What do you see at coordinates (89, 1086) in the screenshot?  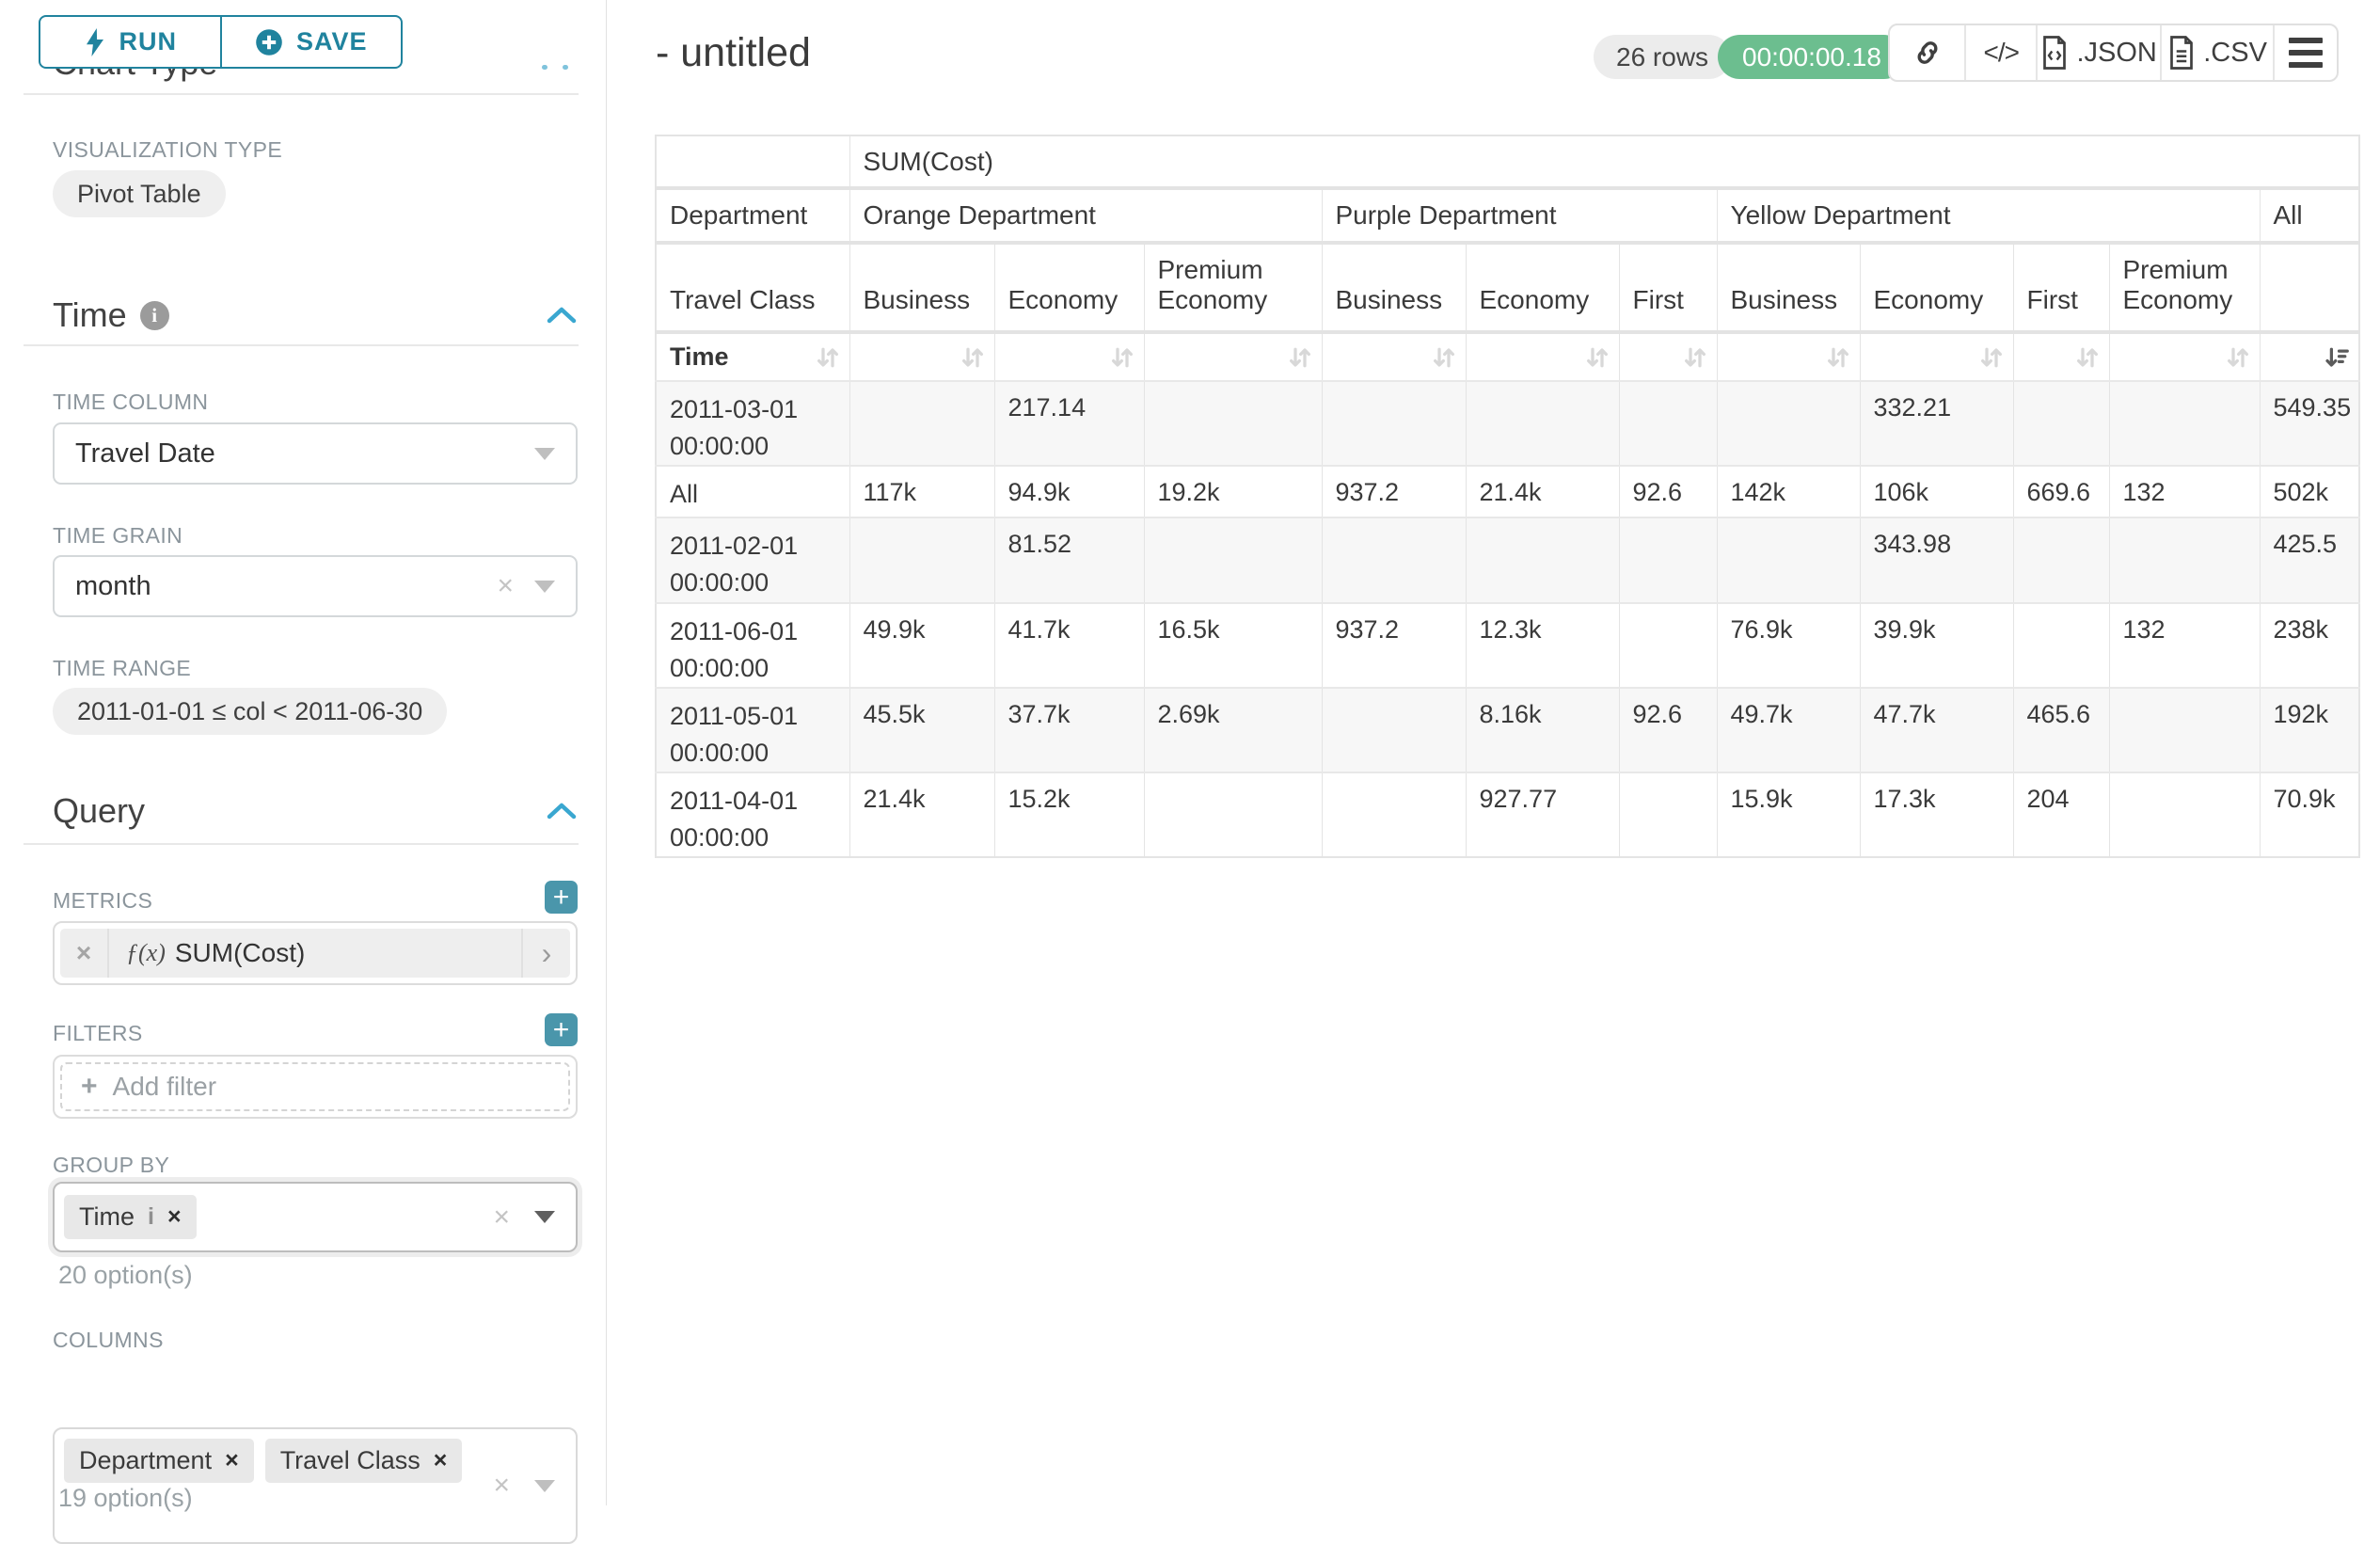 I see `plus-icon: +` at bounding box center [89, 1086].